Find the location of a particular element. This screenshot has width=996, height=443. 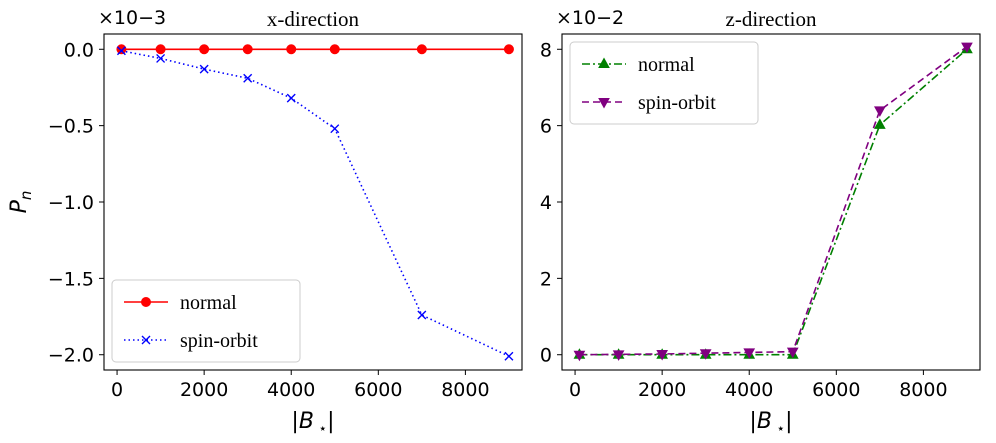

offset-text: ×10−2 is located at coordinates (590, 18).